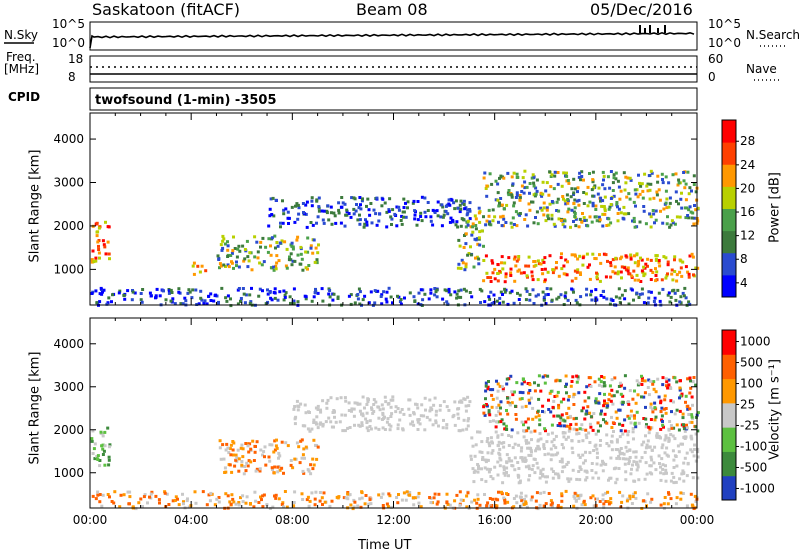 The image size is (800, 554). Describe the element at coordinates (186, 100) in the screenshot. I see `cpid-text: twofsound (1-min) -3505` at that location.